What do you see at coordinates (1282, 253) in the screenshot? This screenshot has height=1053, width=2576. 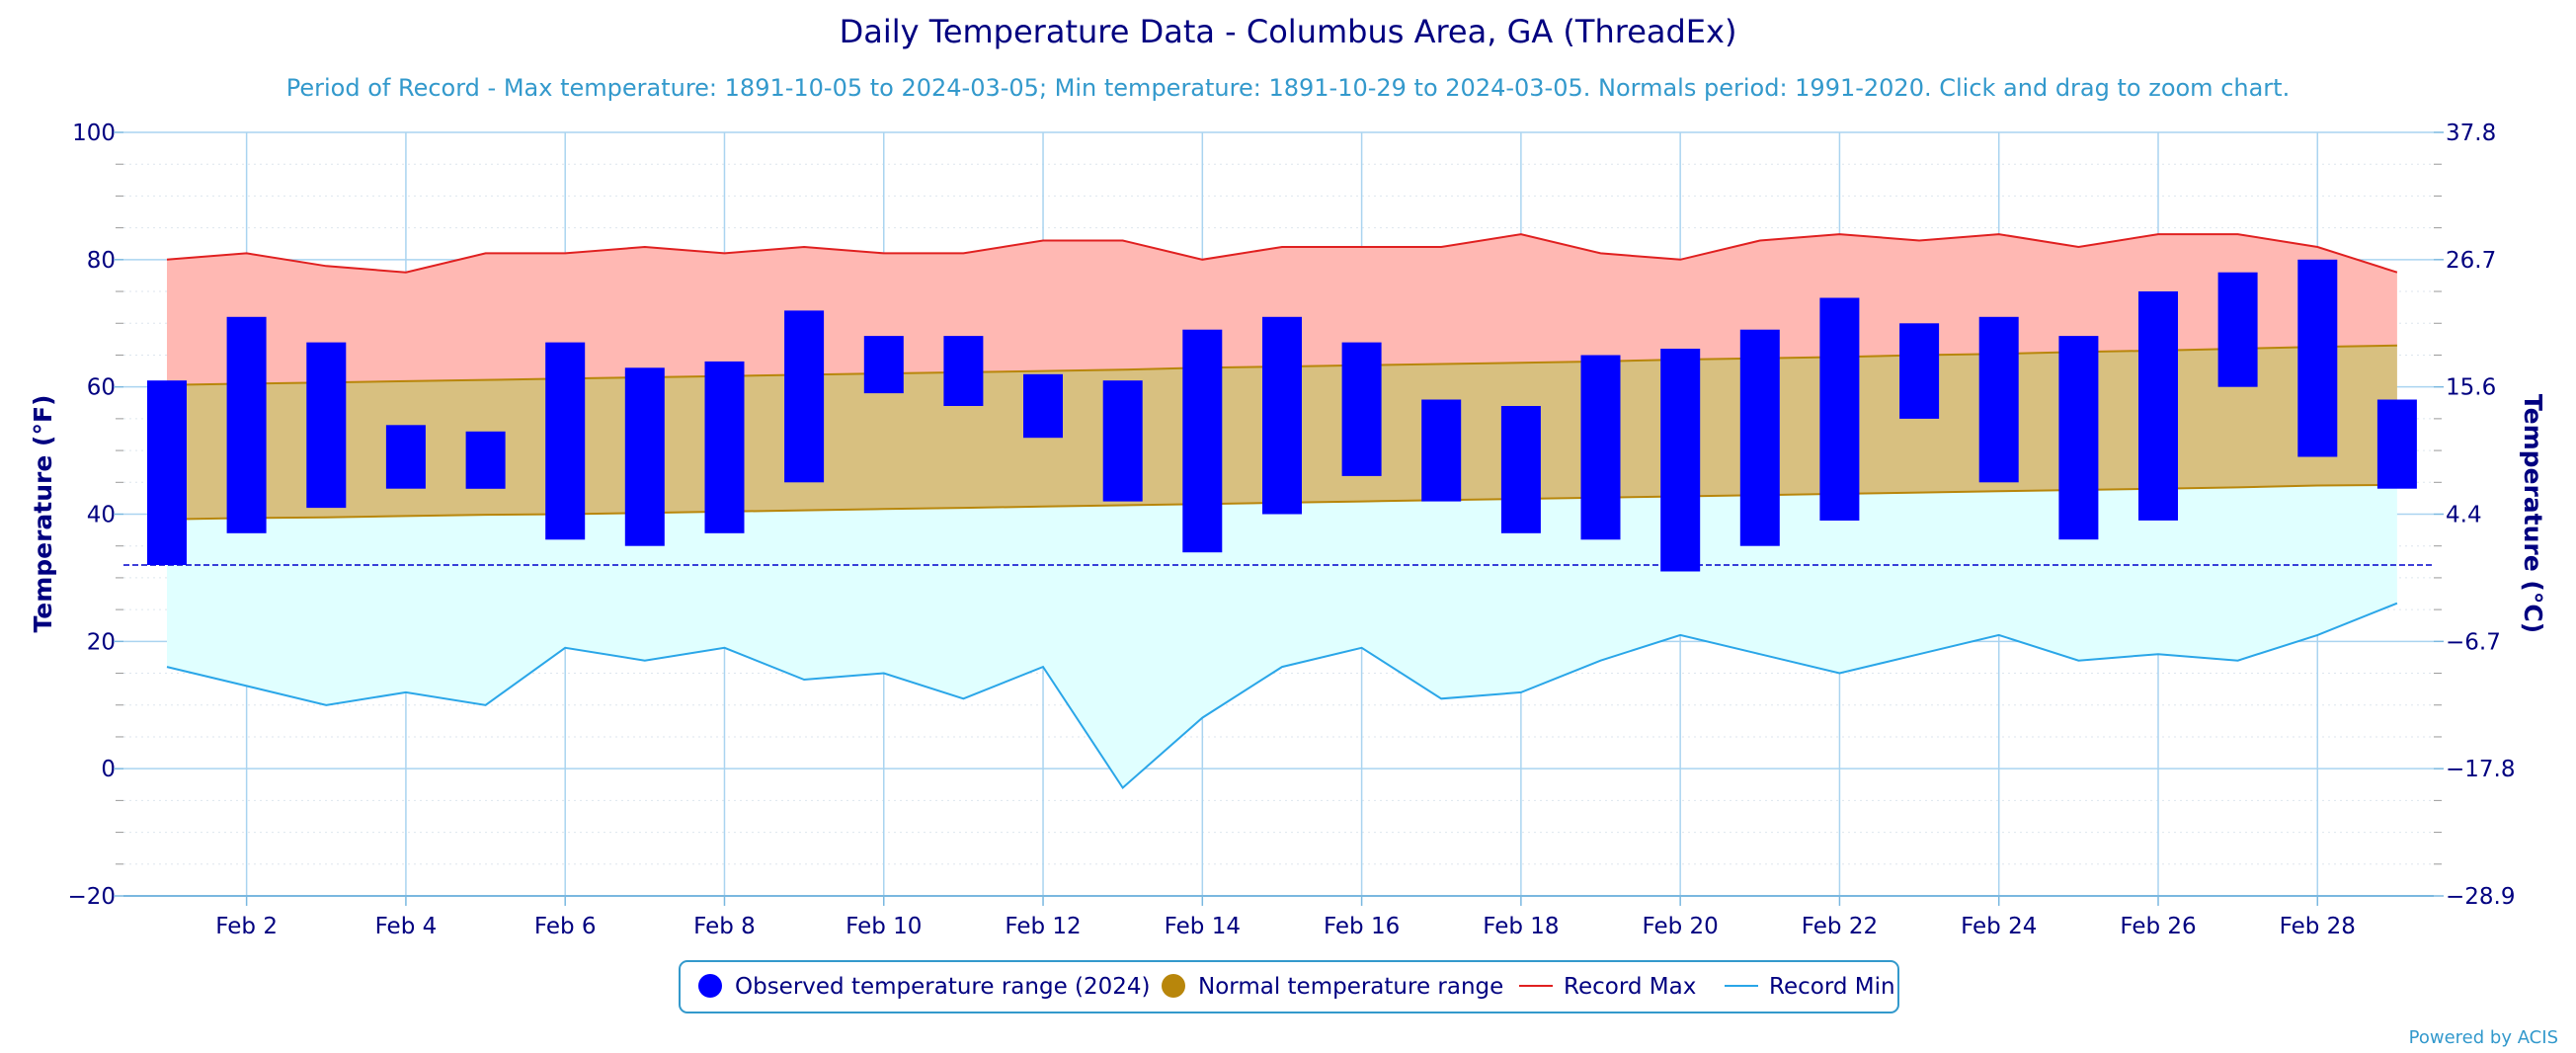 I see `record-max-line` at bounding box center [1282, 253].